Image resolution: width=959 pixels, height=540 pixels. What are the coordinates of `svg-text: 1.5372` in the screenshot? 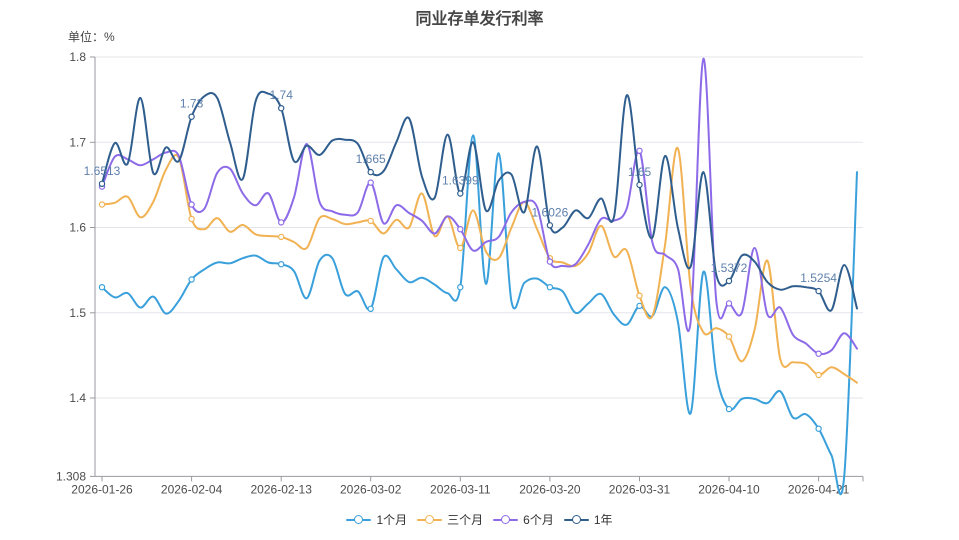 It's located at (729, 268).